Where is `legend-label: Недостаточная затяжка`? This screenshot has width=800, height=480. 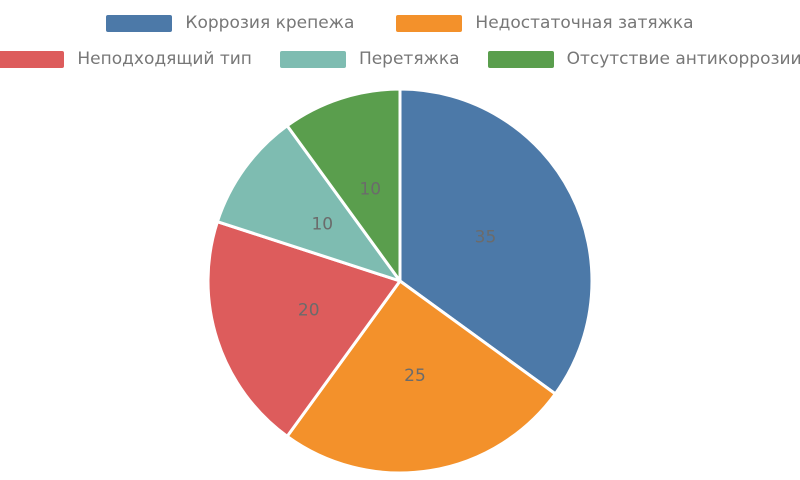
legend-label: Недостаточная затяжка is located at coordinates (584, 23).